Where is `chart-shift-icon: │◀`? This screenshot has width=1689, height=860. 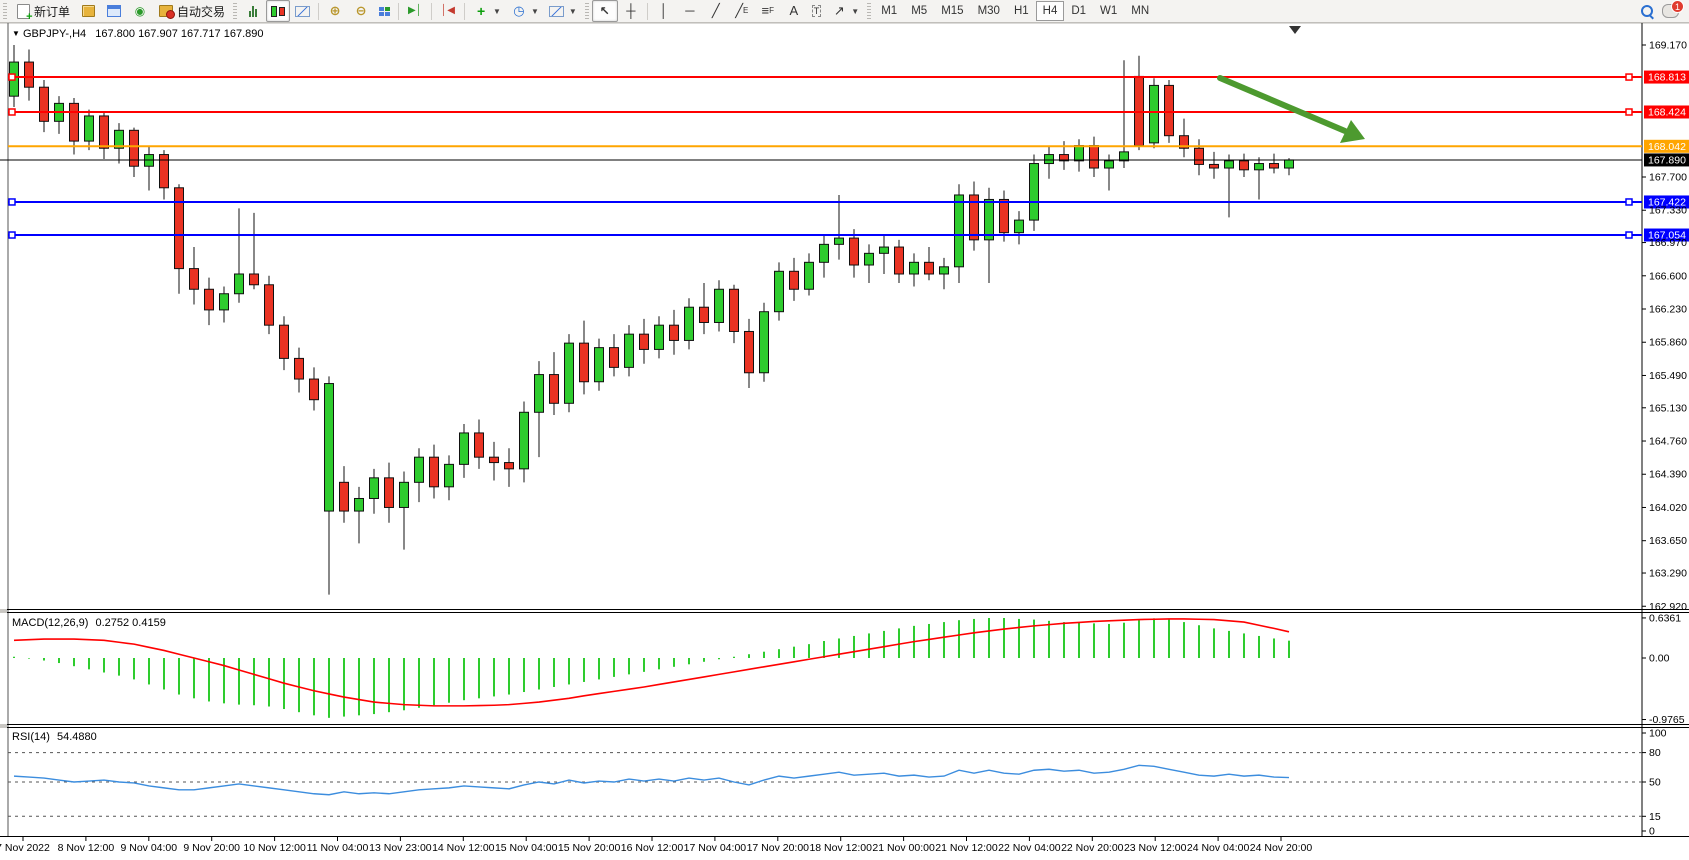
chart-shift-icon: │◀ is located at coordinates (448, 10).